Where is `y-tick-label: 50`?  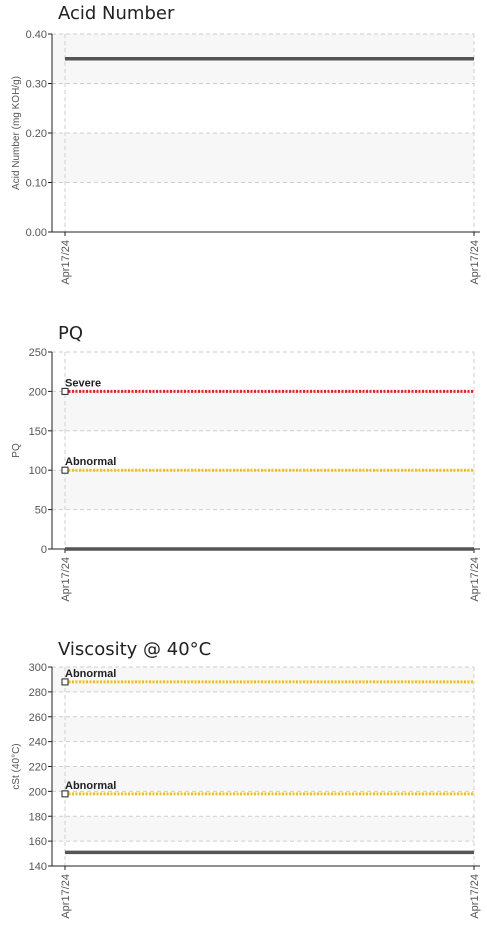
y-tick-label: 50 is located at coordinates (41, 511).